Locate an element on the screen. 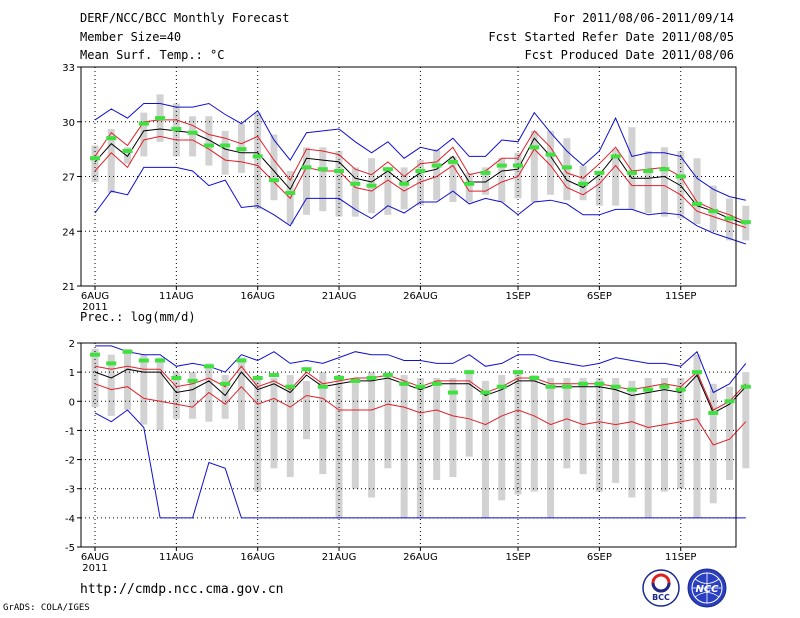 The width and height of the screenshot is (800, 618). x-tick-label: 11SEP is located at coordinates (680, 296).